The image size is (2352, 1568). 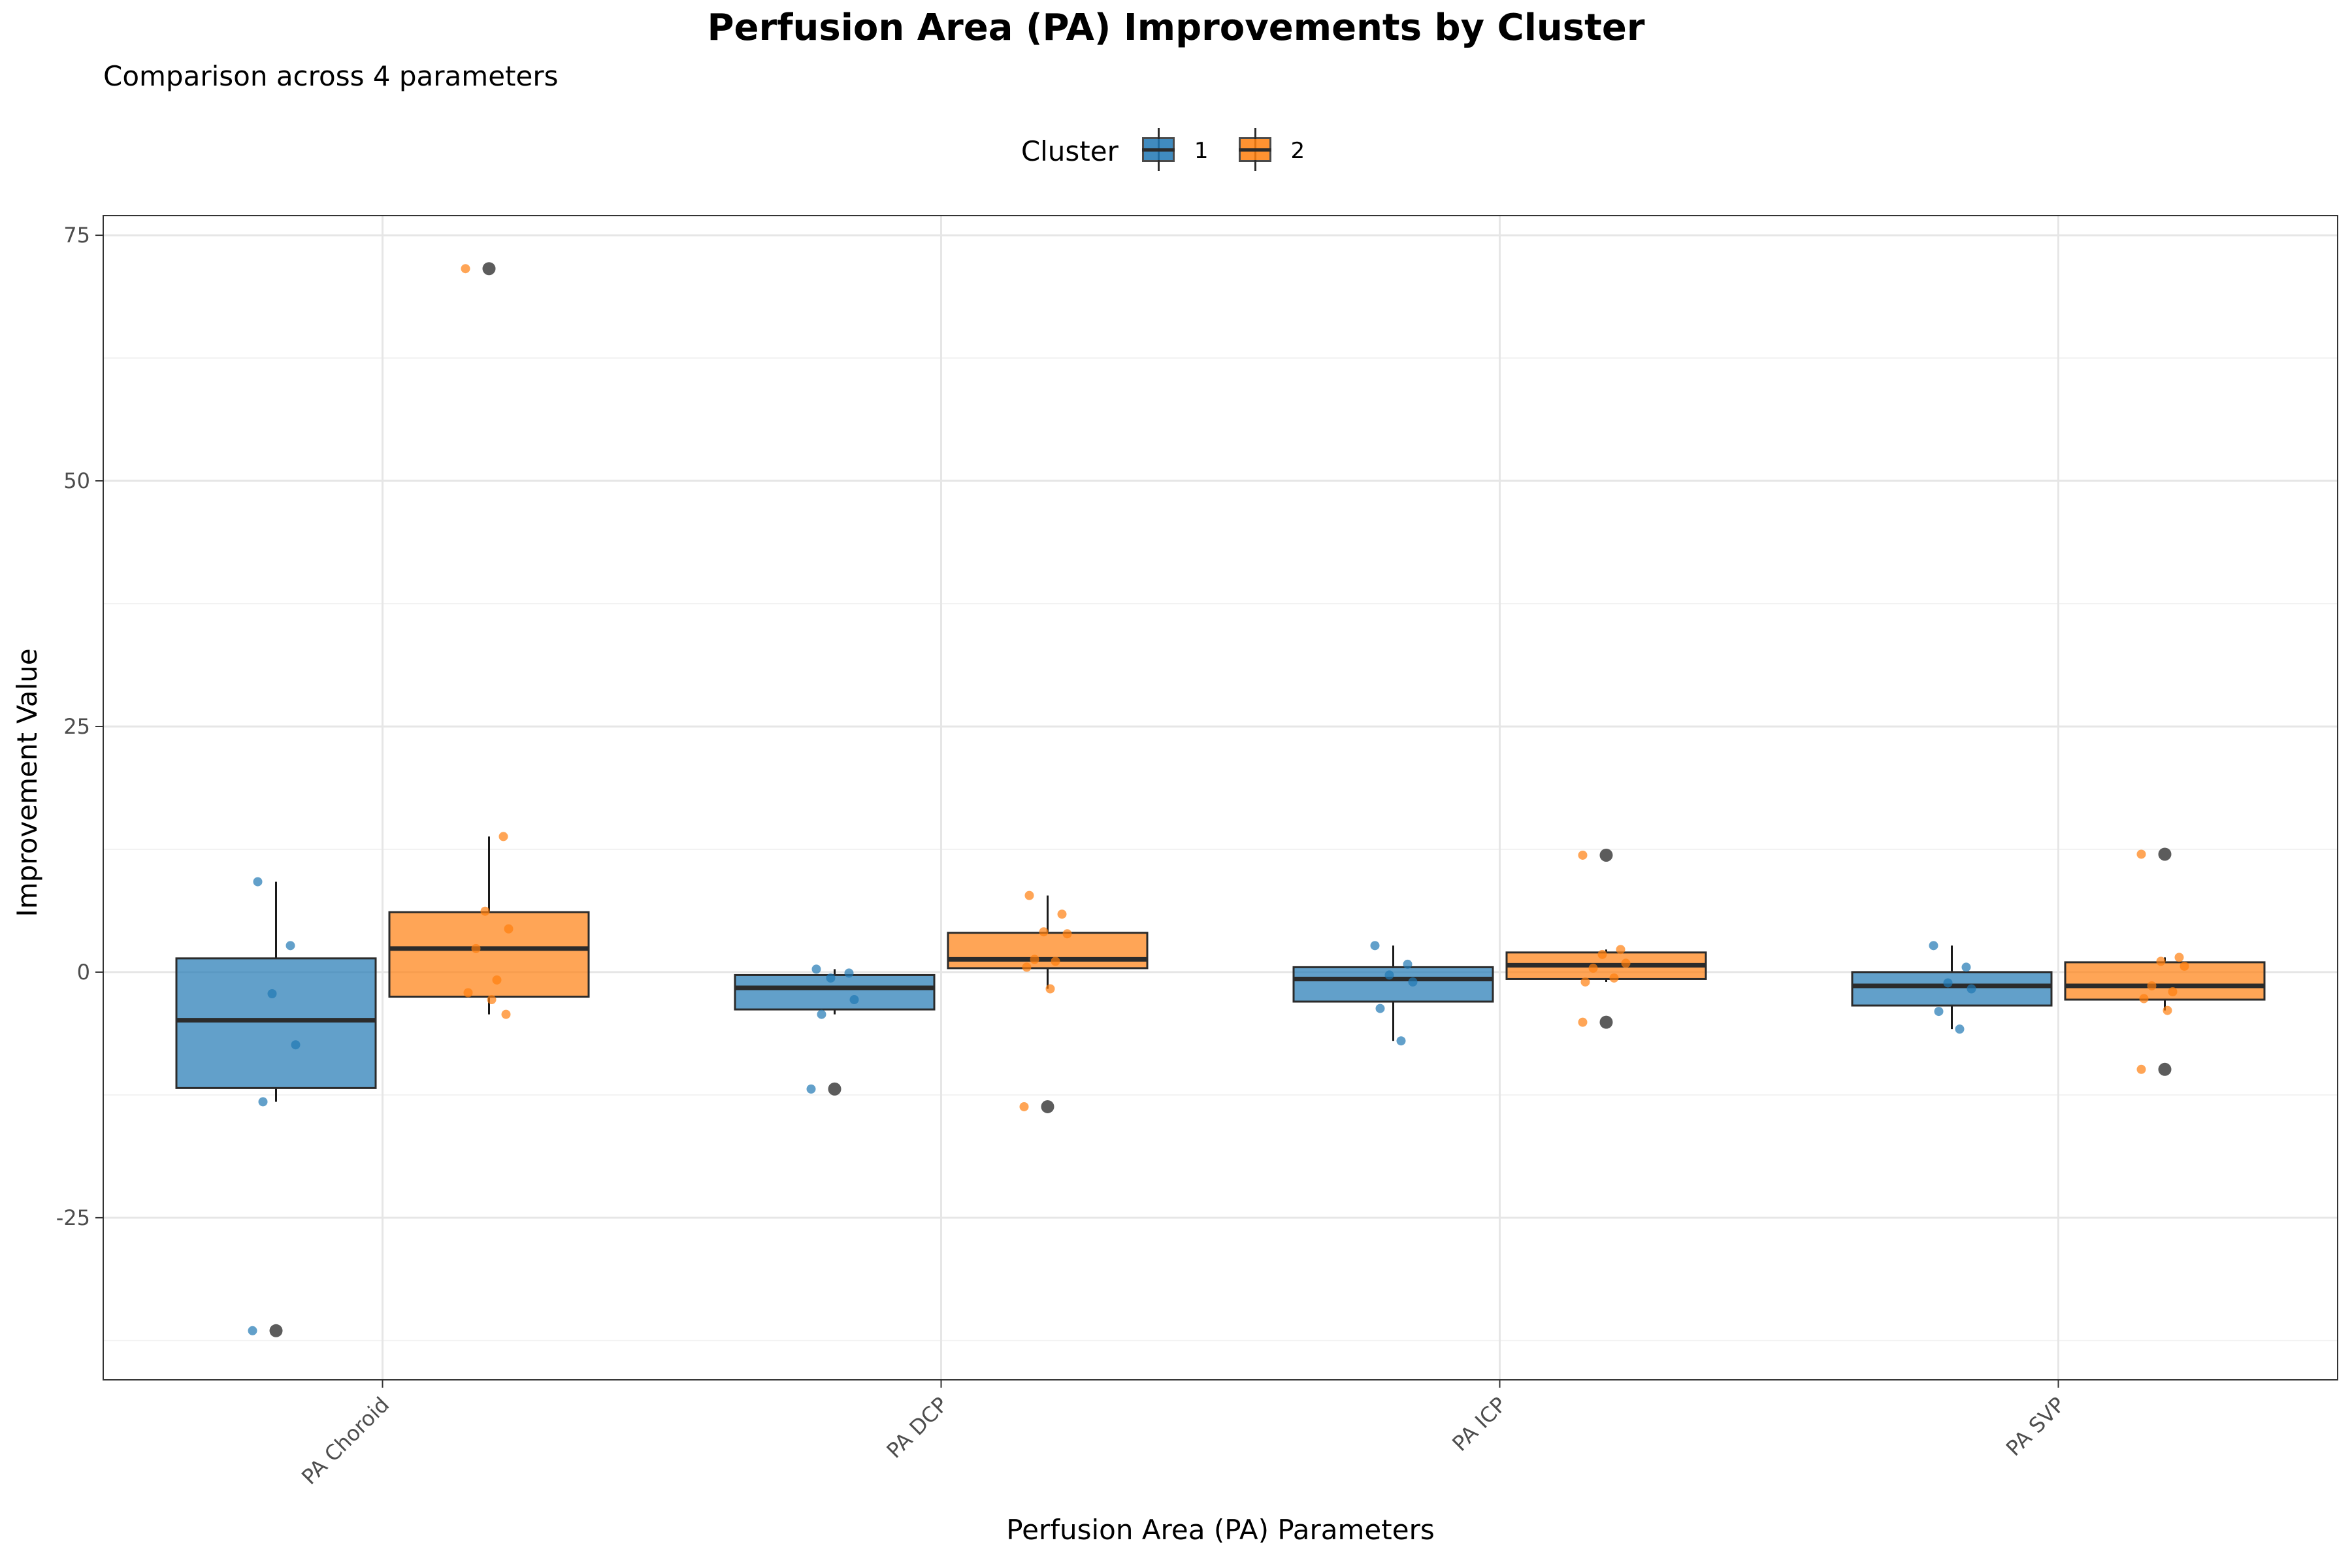 What do you see at coordinates (917, 1427) in the screenshot?
I see `x-tick-label: PA DCP` at bounding box center [917, 1427].